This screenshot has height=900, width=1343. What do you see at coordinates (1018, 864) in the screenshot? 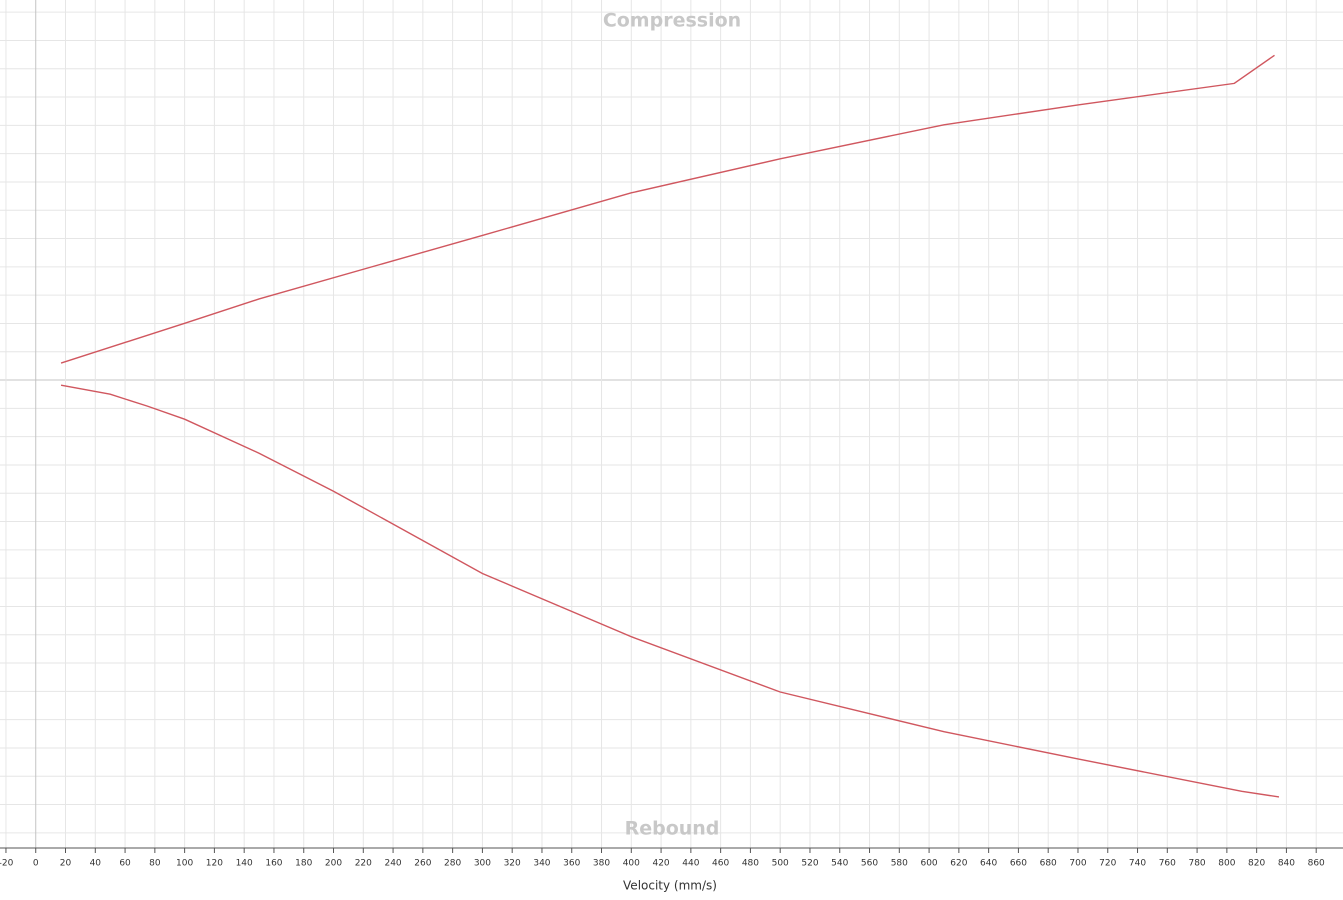
I see `x-tick-label: 660` at bounding box center [1018, 864].